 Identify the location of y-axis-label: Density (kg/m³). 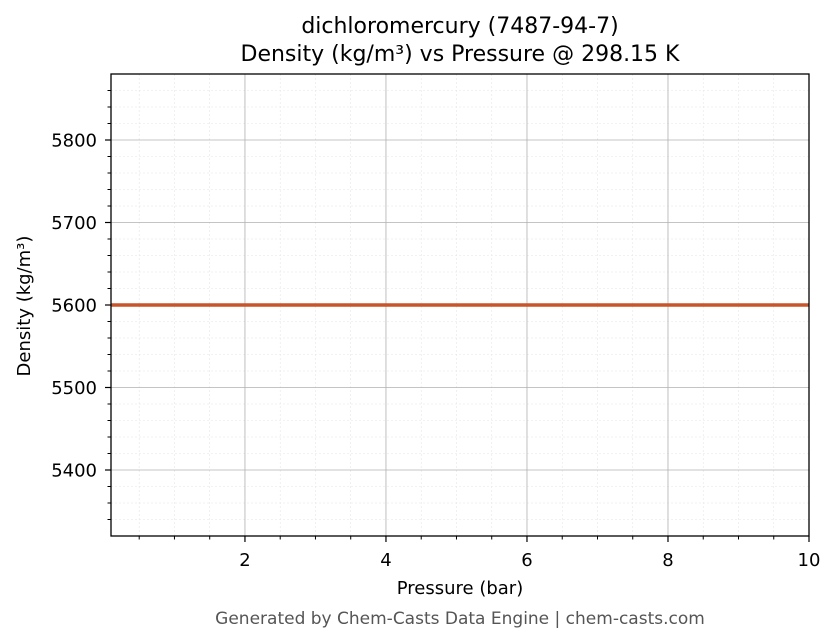
(24, 306).